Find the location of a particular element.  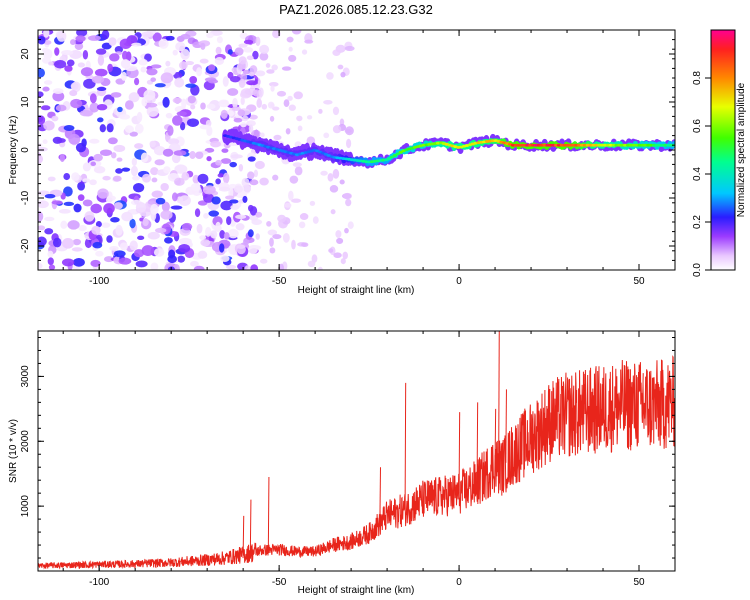

snr-y-tick-label: 1000 is located at coordinates (25, 506).